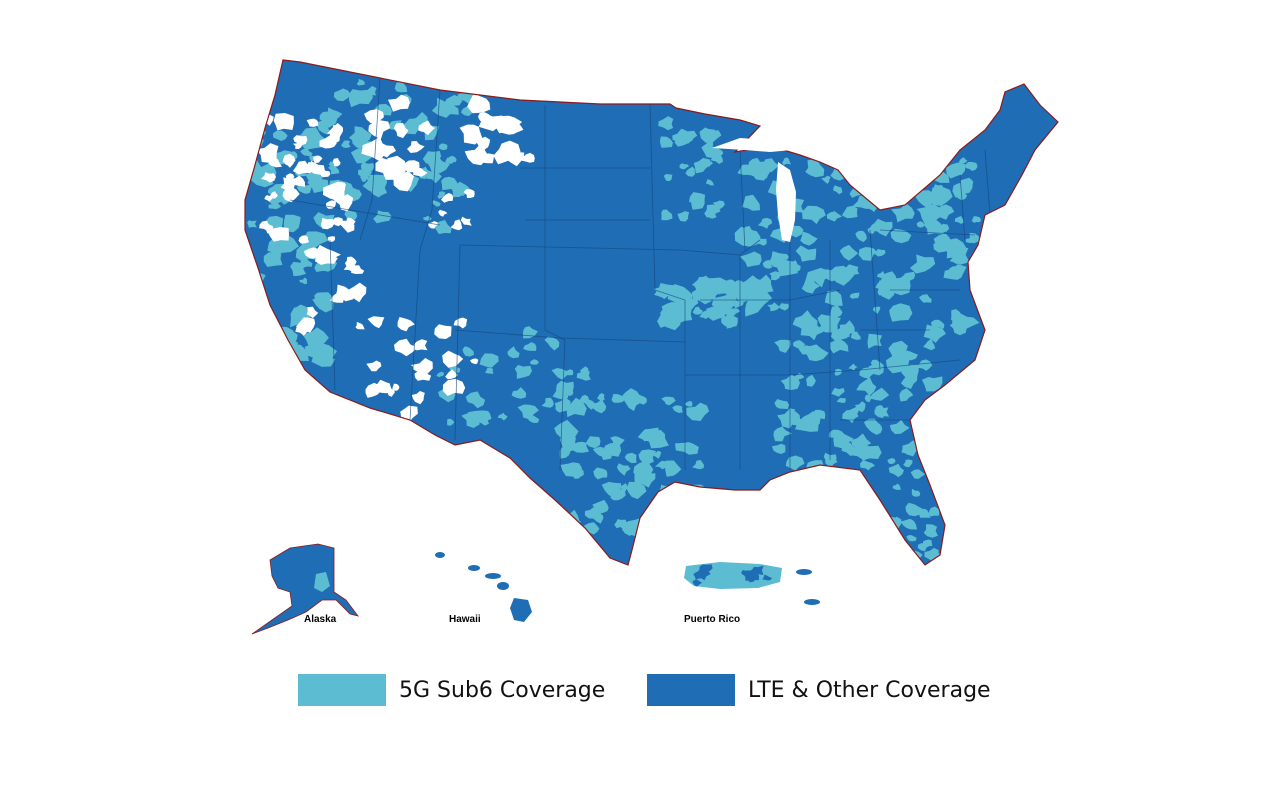 The height and width of the screenshot is (787, 1280). I want to click on legend-item-lte: LTE & Other Coverage, so click(819, 690).